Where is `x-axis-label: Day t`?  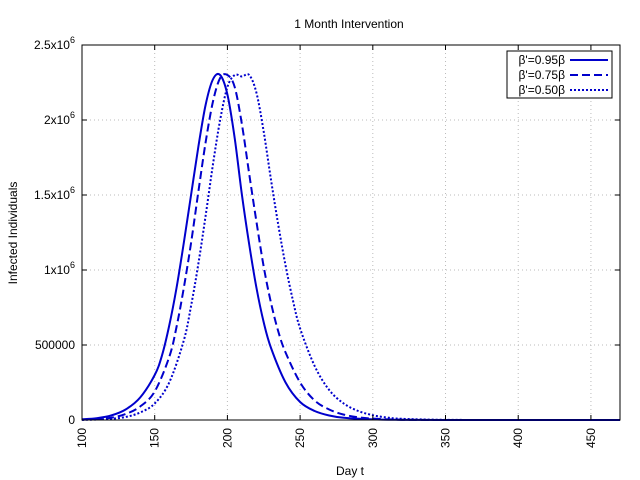 x-axis-label: Day t is located at coordinates (350, 471).